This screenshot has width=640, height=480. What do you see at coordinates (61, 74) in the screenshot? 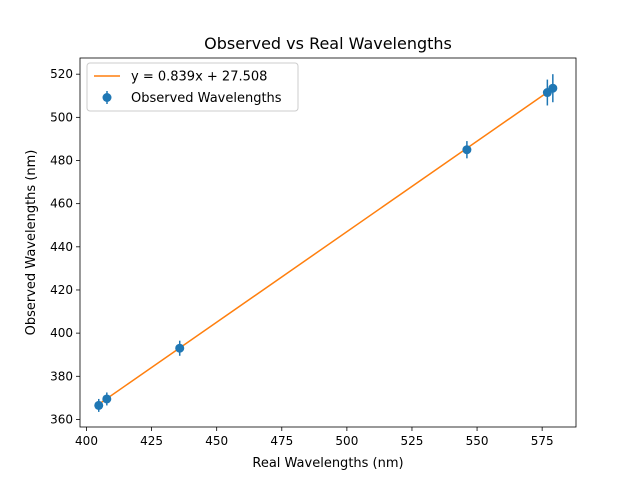
I see `y-tick-label: 520` at bounding box center [61, 74].